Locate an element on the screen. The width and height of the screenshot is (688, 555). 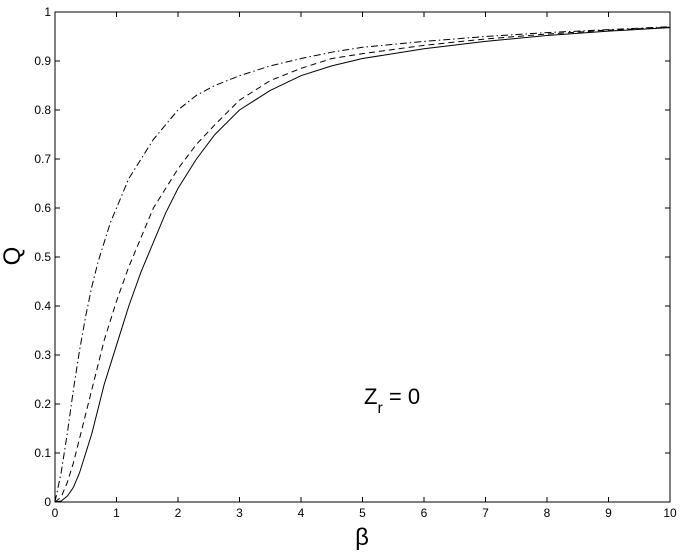
x-tick-label: 7 is located at coordinates (485, 513).